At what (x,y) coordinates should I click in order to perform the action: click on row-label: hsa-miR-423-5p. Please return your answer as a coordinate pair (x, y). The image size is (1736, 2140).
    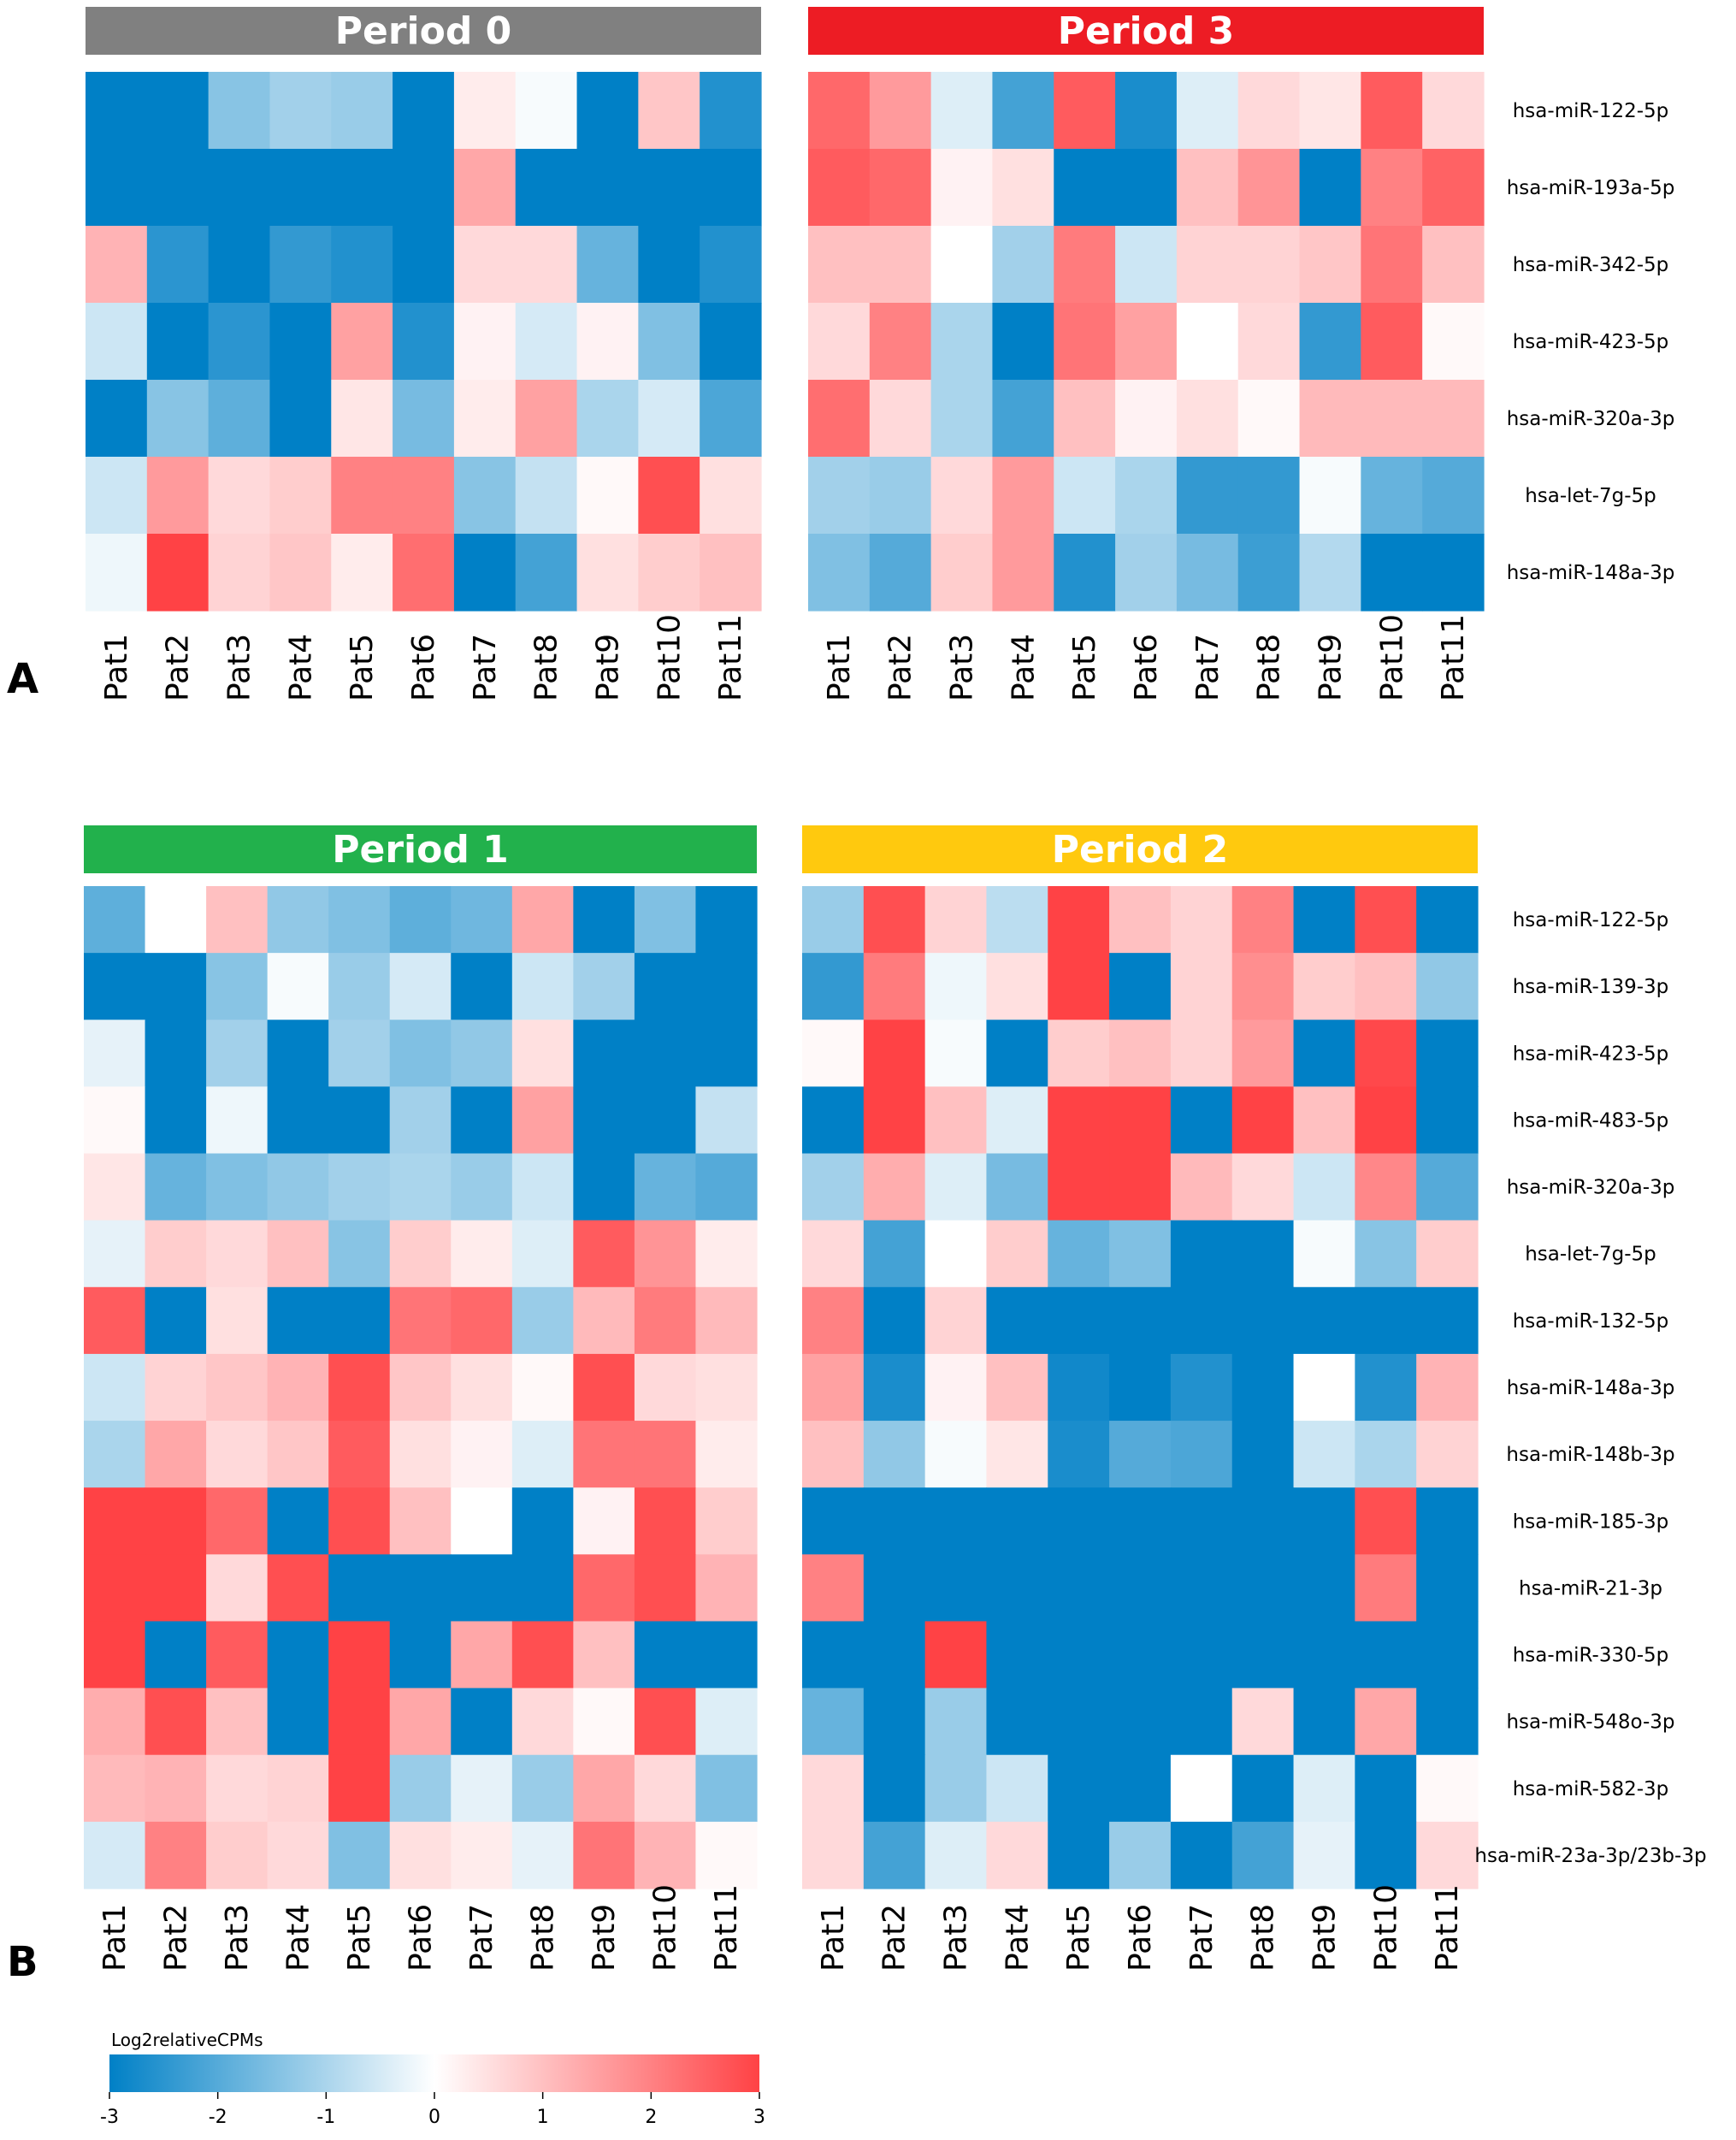
    Looking at the image, I should click on (1591, 1054).